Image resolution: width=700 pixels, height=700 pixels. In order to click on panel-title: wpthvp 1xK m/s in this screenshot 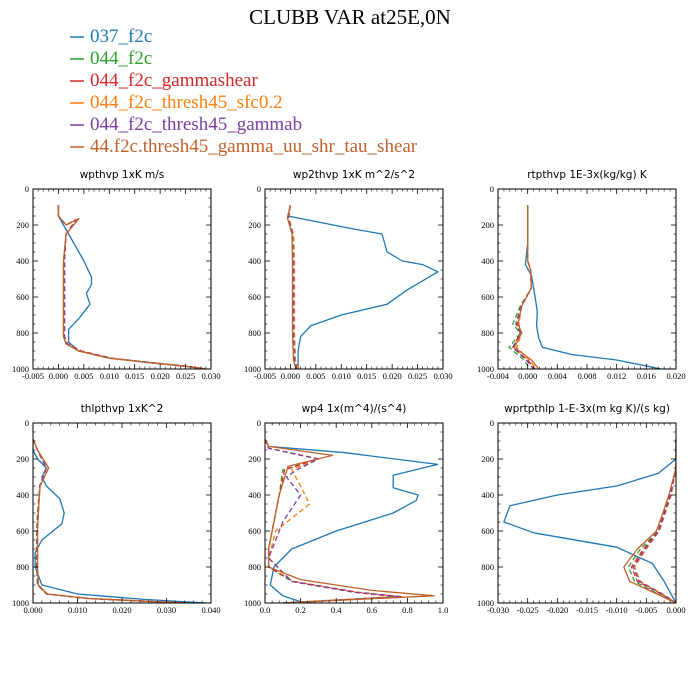, I will do `click(122, 175)`.